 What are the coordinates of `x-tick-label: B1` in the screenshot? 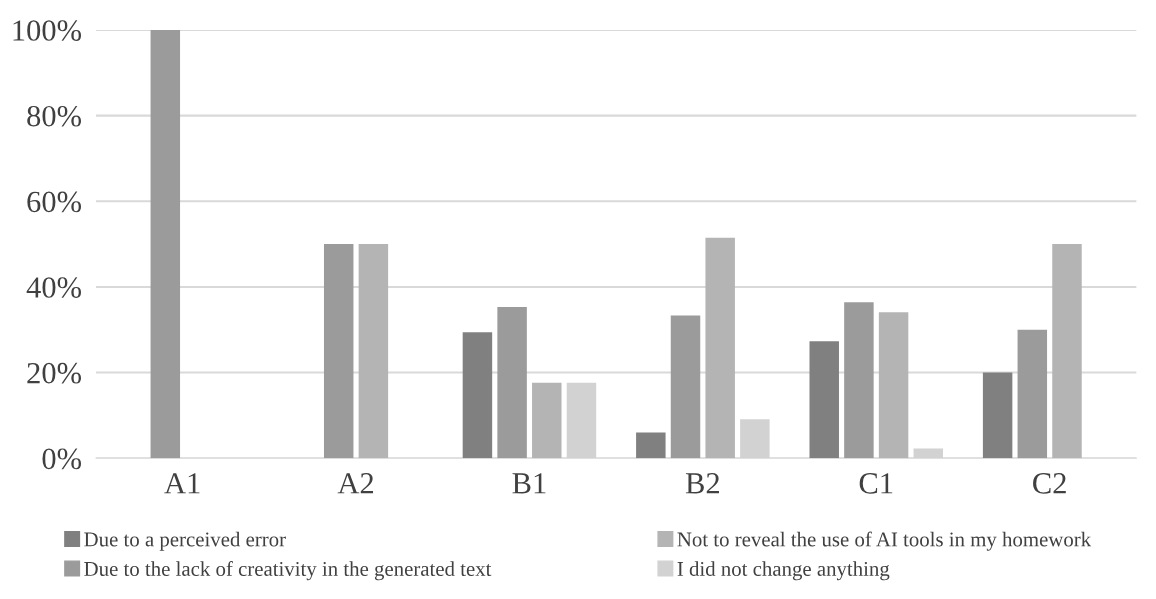 It's located at (529, 483).